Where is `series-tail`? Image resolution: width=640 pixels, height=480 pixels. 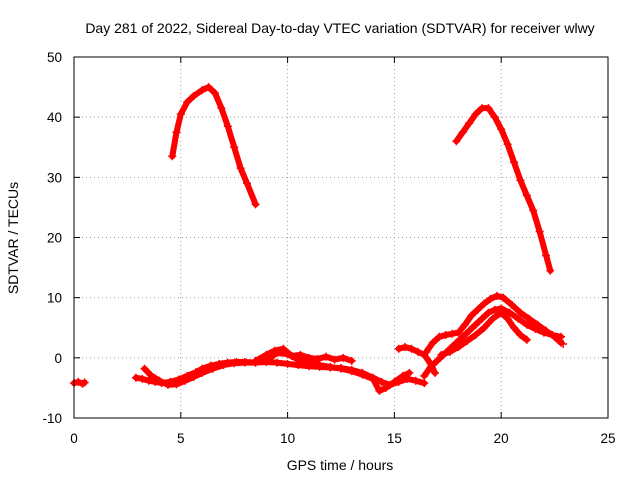
series-tail is located at coordinates (563, 343).